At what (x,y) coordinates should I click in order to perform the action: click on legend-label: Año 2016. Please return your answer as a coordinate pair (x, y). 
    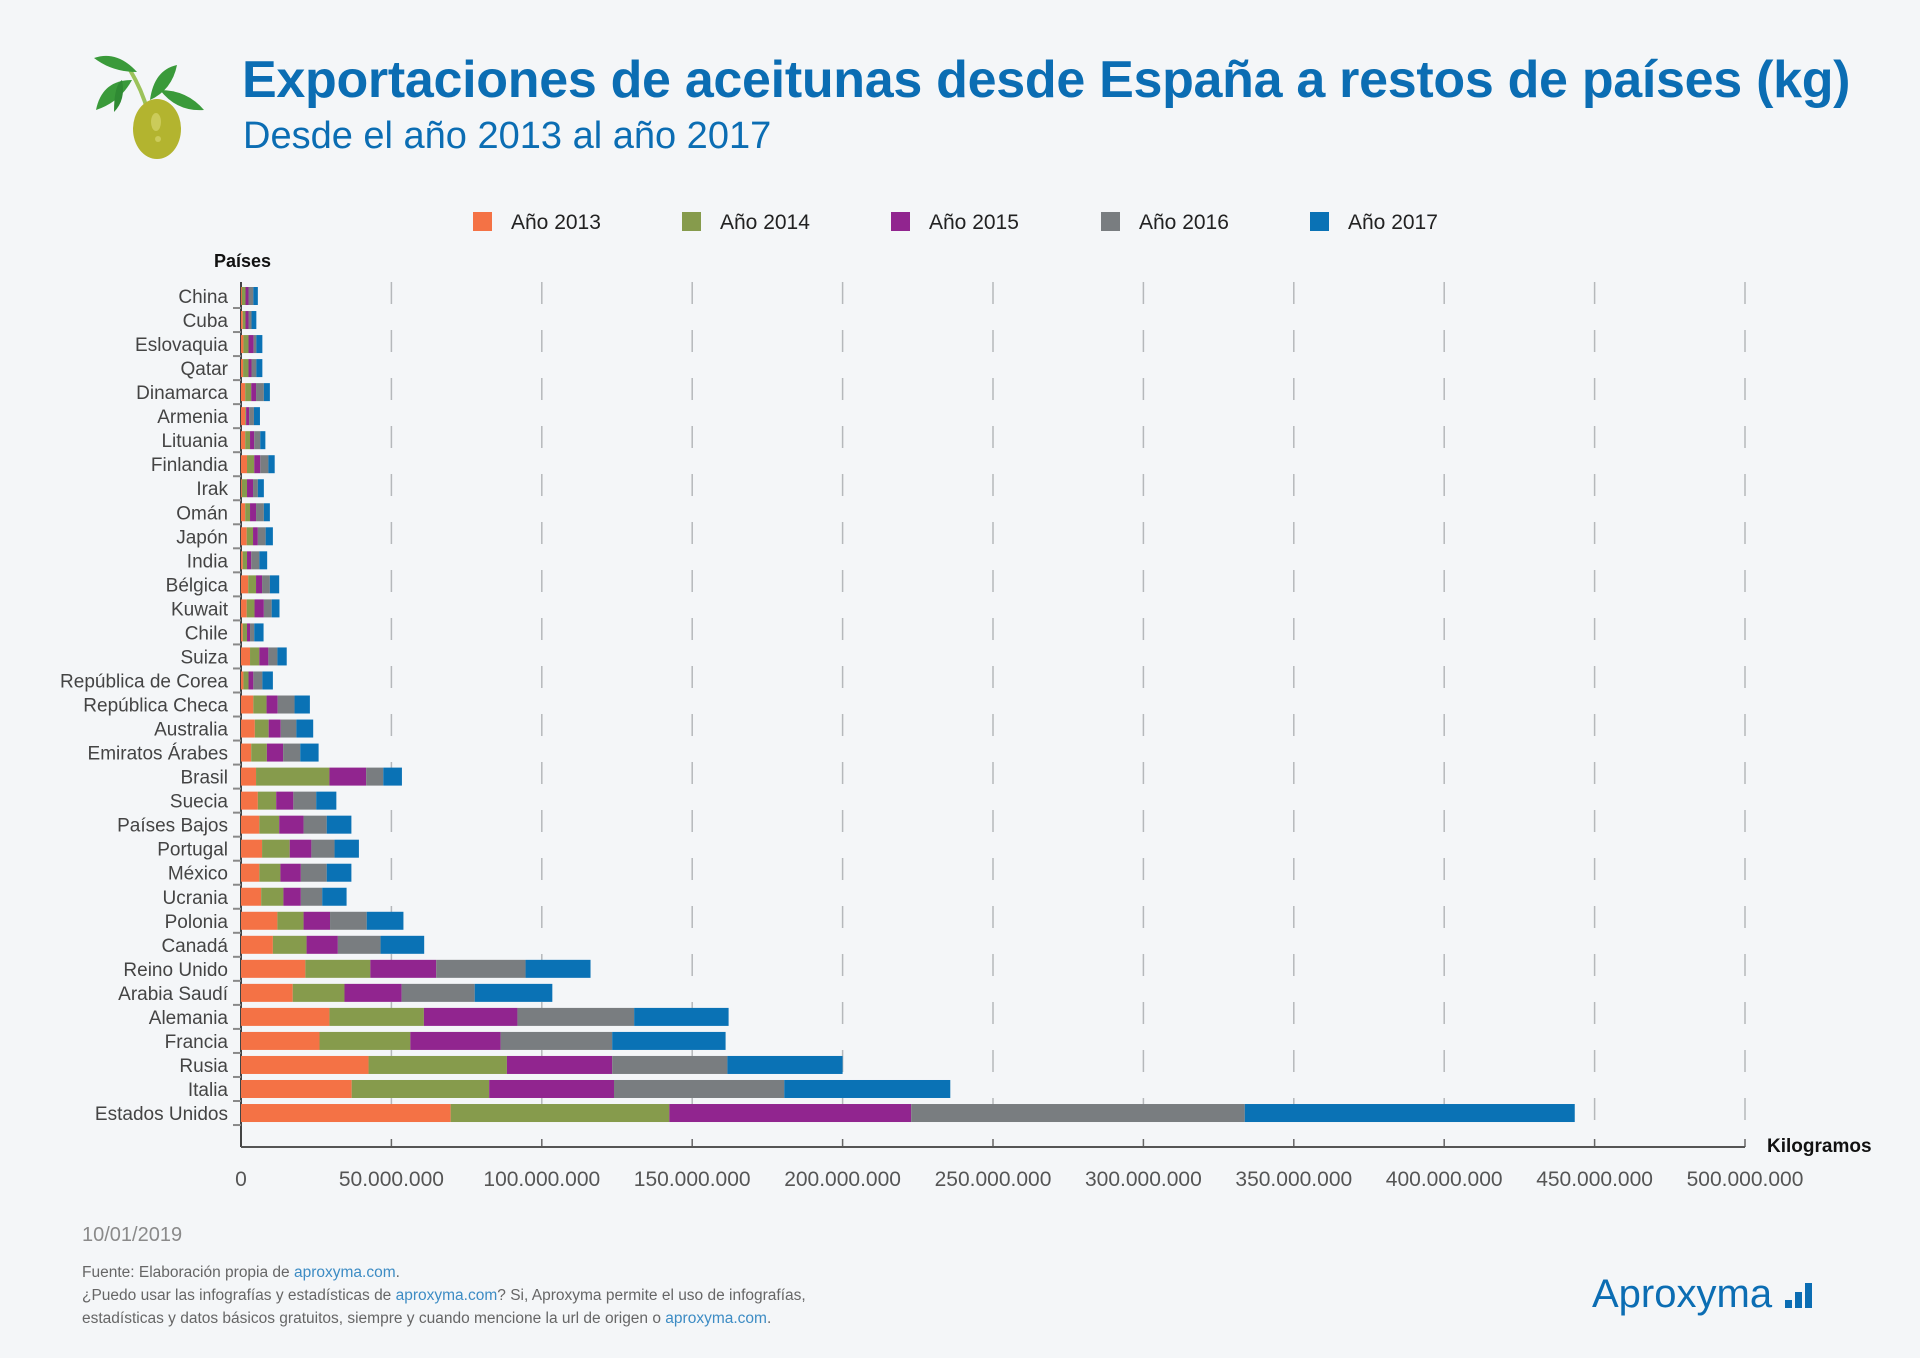
    Looking at the image, I should click on (1184, 222).